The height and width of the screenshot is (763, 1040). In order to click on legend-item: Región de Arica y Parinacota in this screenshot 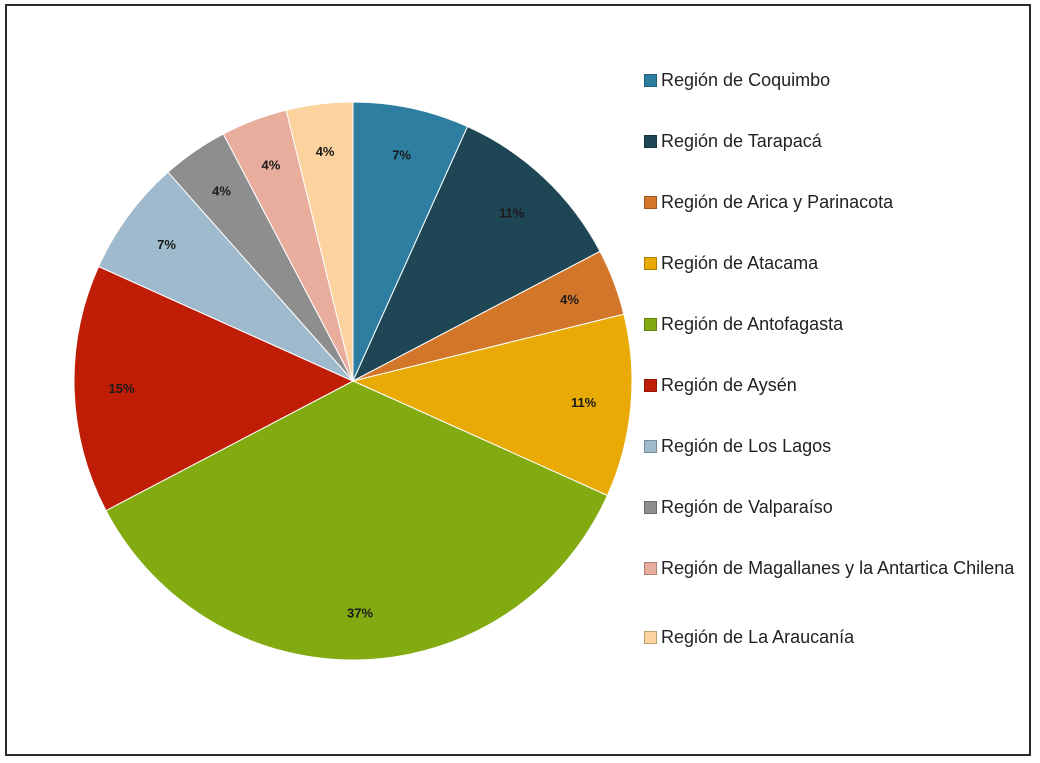, I will do `click(839, 202)`.